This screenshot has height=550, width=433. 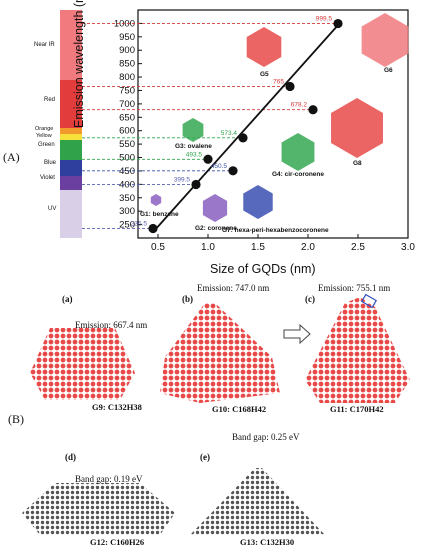 What do you see at coordinates (71, 137) in the screenshot?
I see `band-yellow` at bounding box center [71, 137].